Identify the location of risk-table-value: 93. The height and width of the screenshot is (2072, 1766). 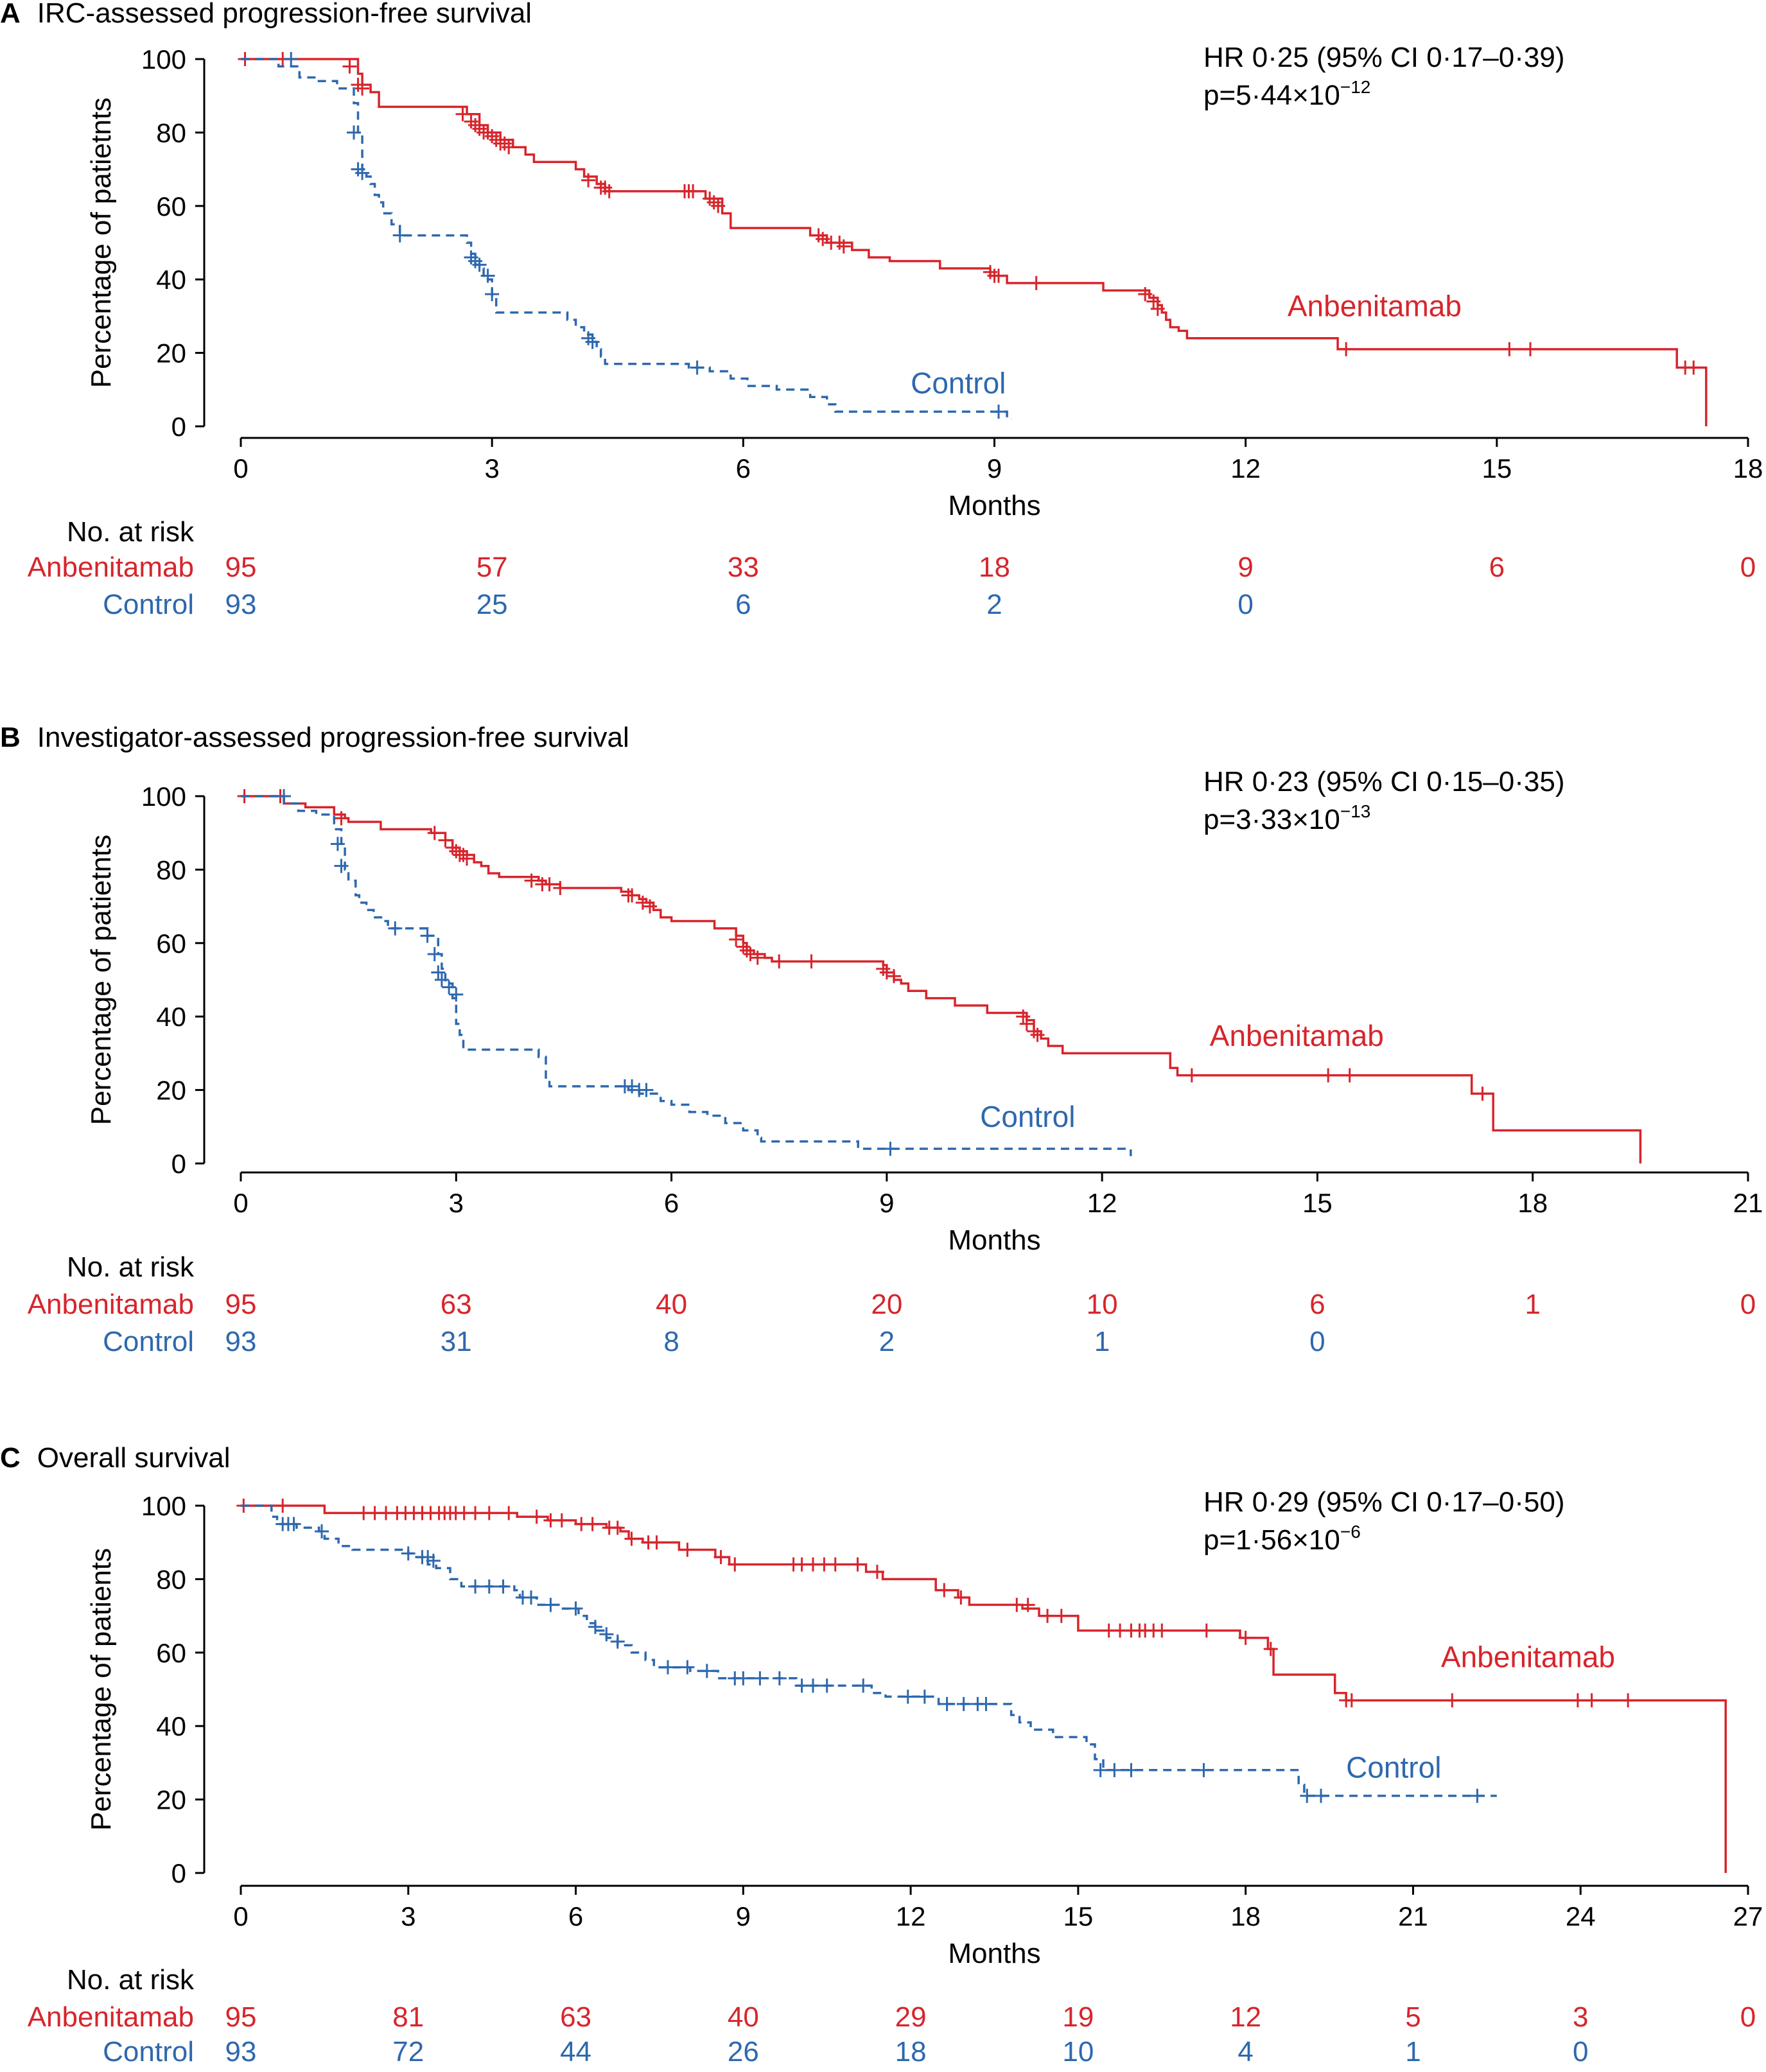
(241, 604).